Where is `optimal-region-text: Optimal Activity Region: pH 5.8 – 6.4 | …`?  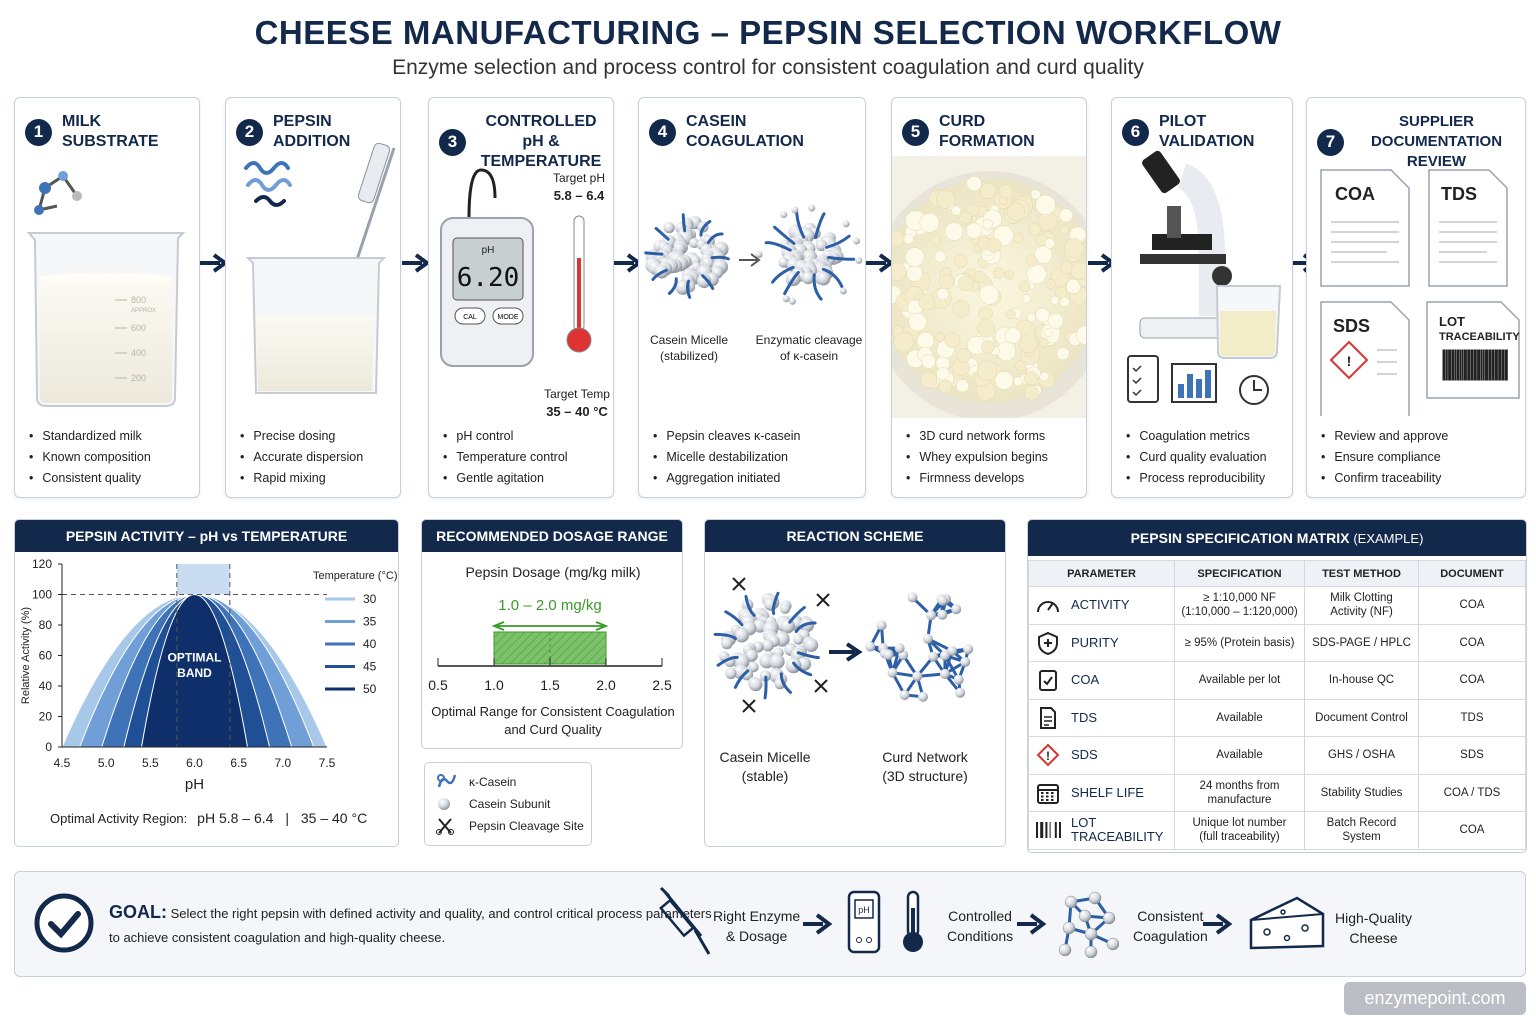
optimal-region-text: Optimal Activity Region: pH 5.8 – 6.4 | … is located at coordinates (209, 818).